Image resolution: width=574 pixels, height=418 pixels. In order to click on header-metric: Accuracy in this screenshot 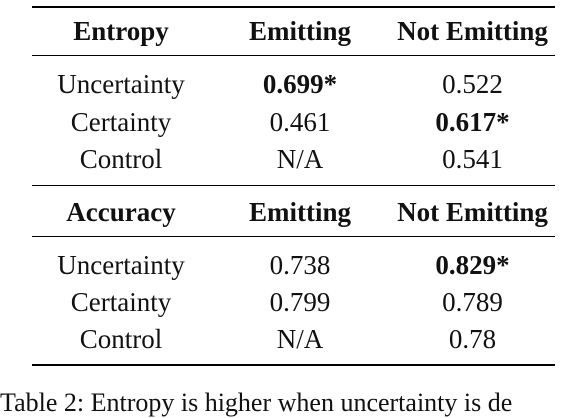, I will do `click(121, 212)`.